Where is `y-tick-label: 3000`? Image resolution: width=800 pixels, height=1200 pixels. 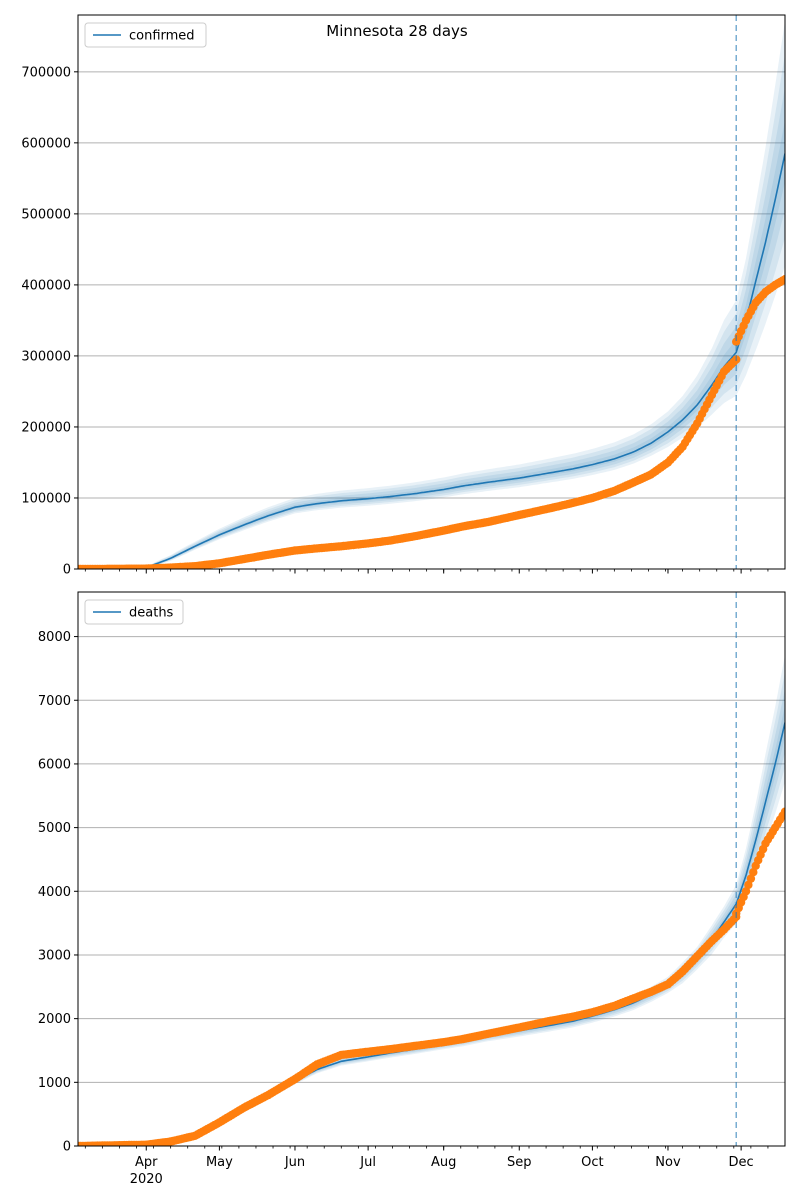
y-tick-label: 3000 is located at coordinates (54, 955).